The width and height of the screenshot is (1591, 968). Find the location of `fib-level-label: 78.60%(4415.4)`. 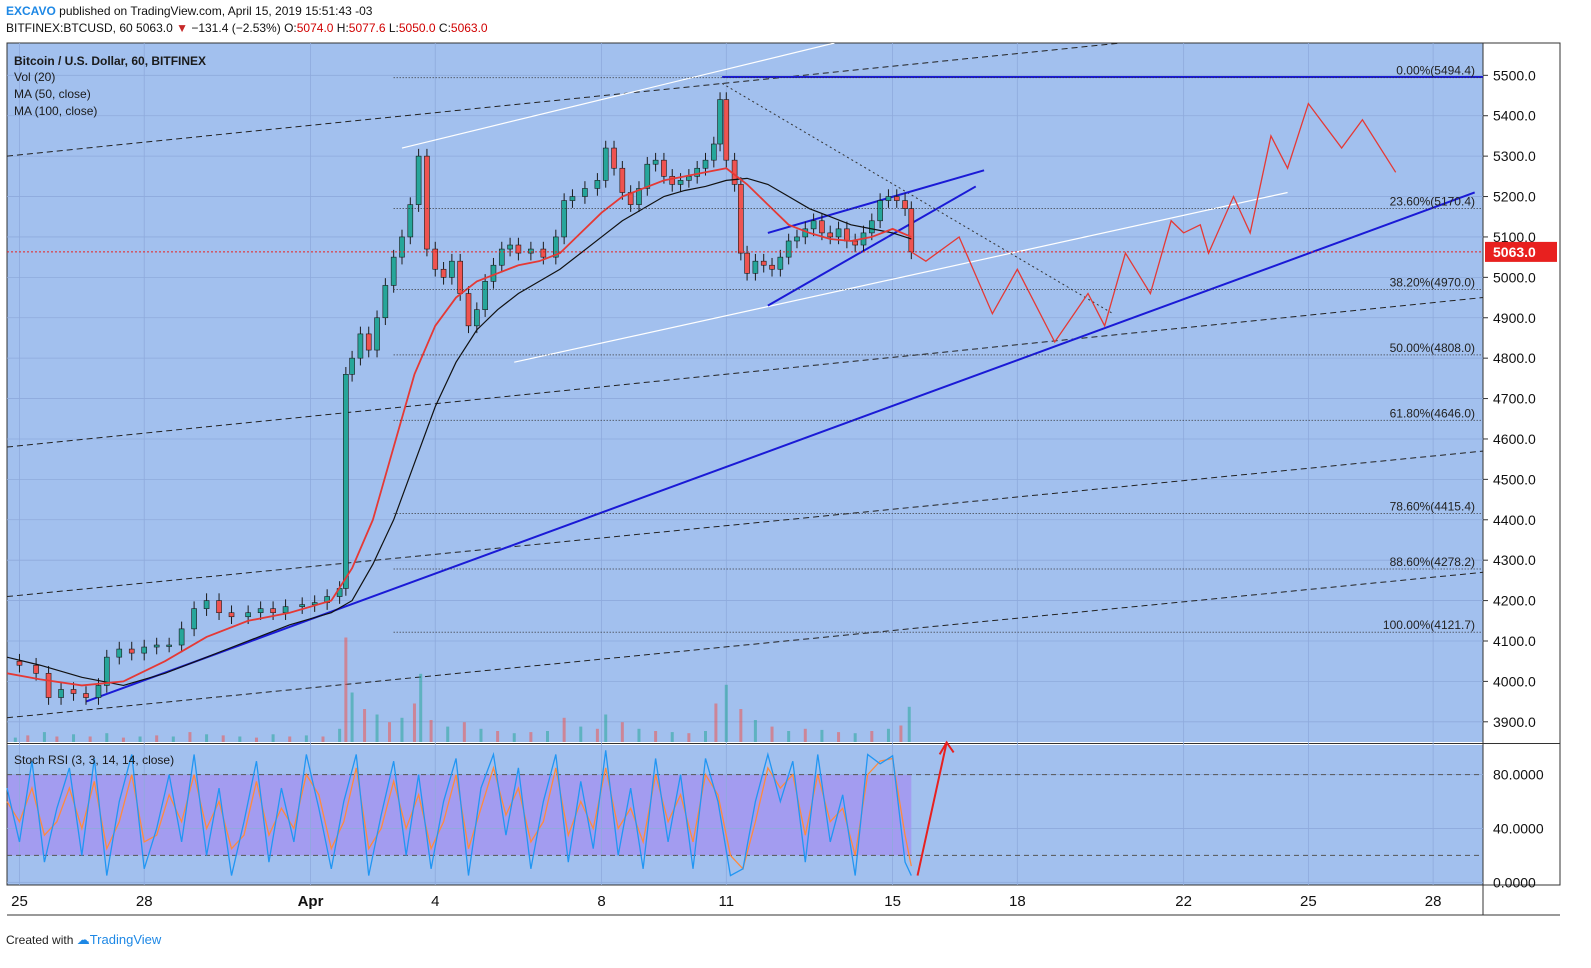

fib-level-label: 78.60%(4415.4) is located at coordinates (1432, 507).